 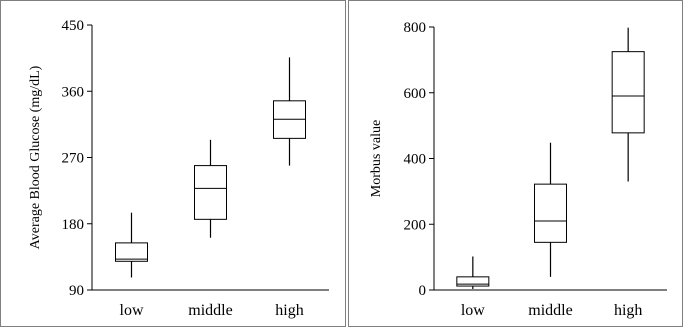 I want to click on y-tick-label: 270, so click(x=73, y=159).